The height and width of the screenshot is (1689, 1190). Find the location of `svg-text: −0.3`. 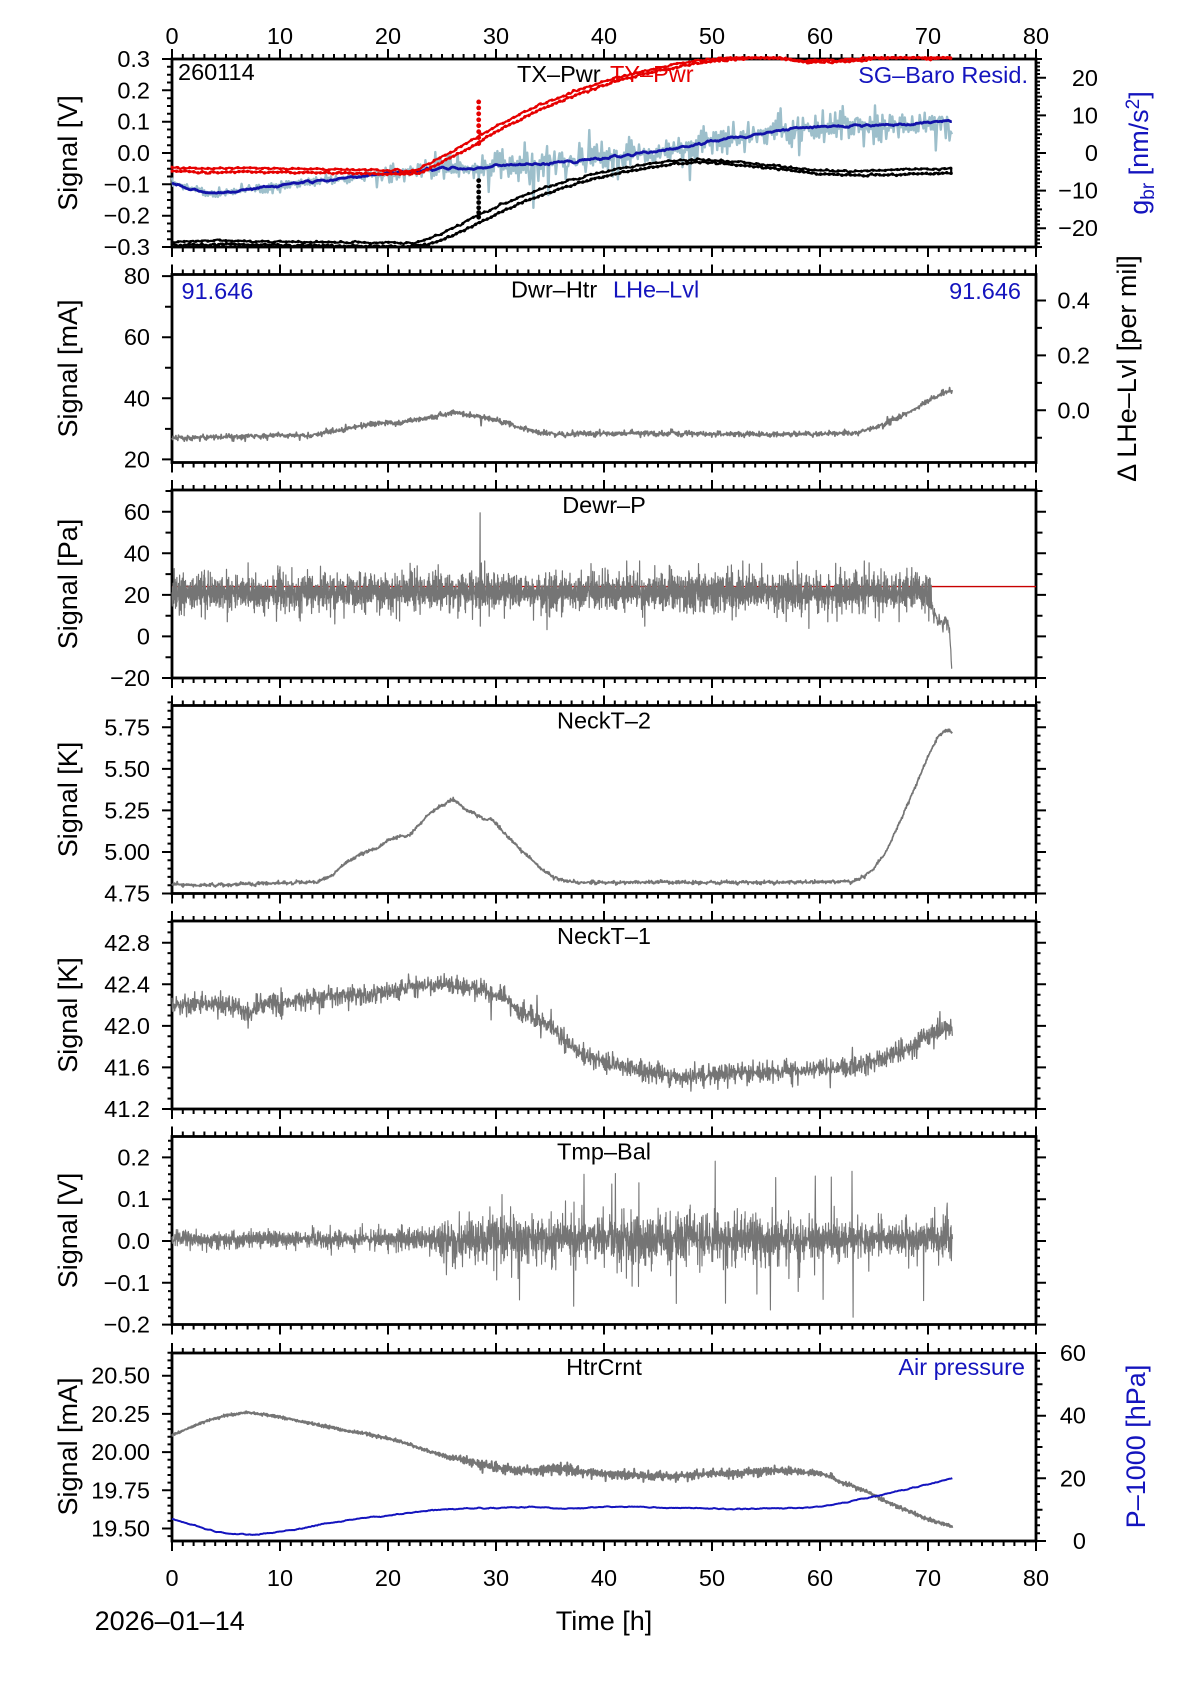

svg-text: −0.3 is located at coordinates (127, 247).